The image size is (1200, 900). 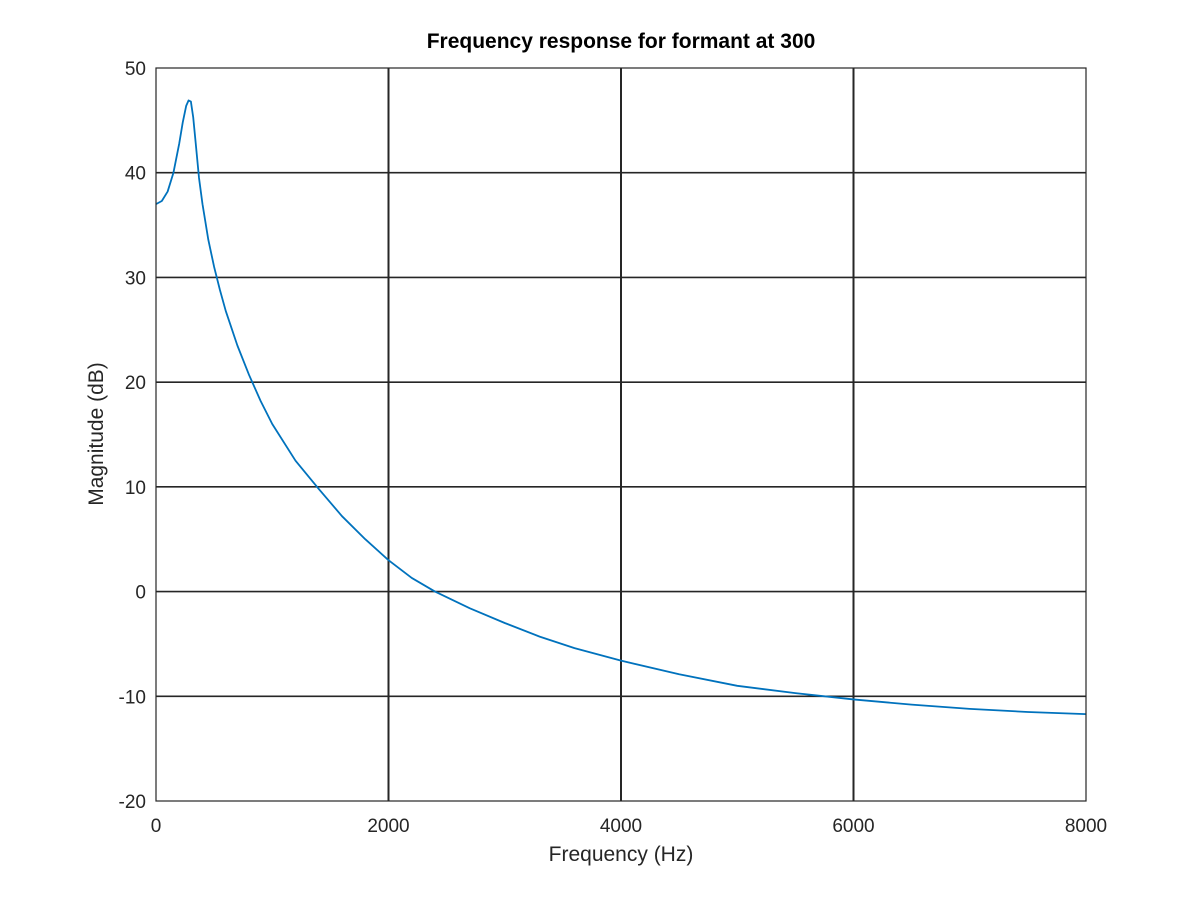 What do you see at coordinates (135, 278) in the screenshot?
I see `y-tick-label: 30` at bounding box center [135, 278].